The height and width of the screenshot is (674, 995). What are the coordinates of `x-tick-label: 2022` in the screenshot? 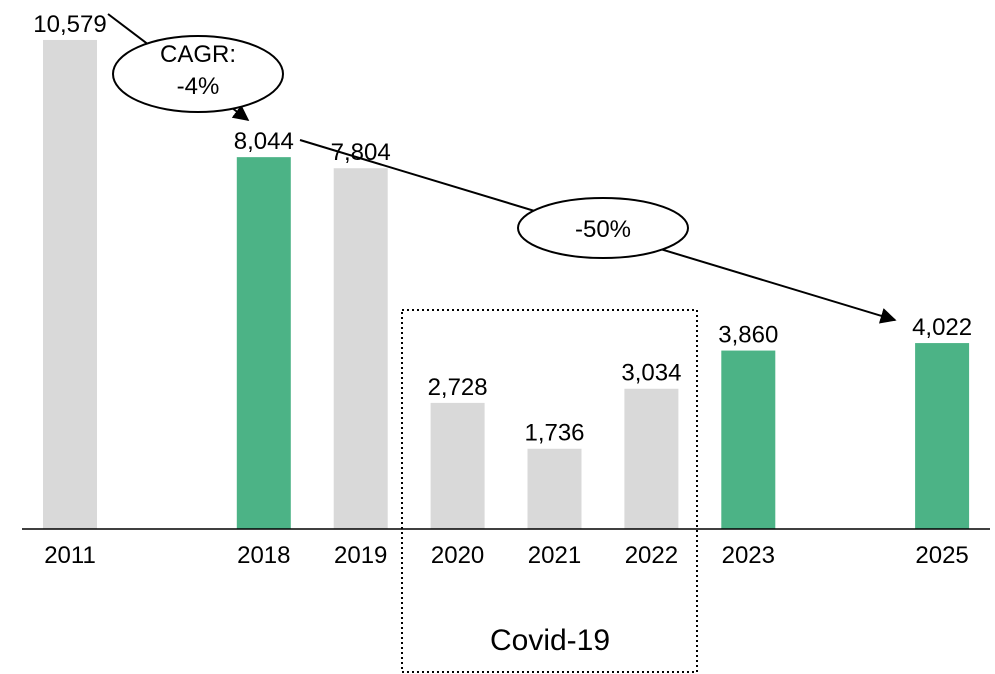 It's located at (651, 555).